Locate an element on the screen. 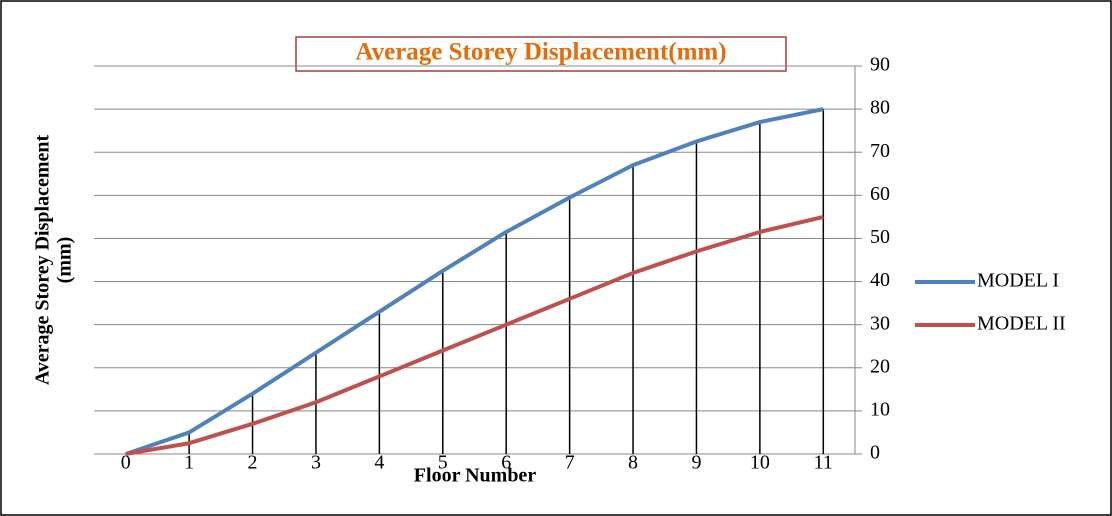 The height and width of the screenshot is (516, 1112). title-box is located at coordinates (541, 54).